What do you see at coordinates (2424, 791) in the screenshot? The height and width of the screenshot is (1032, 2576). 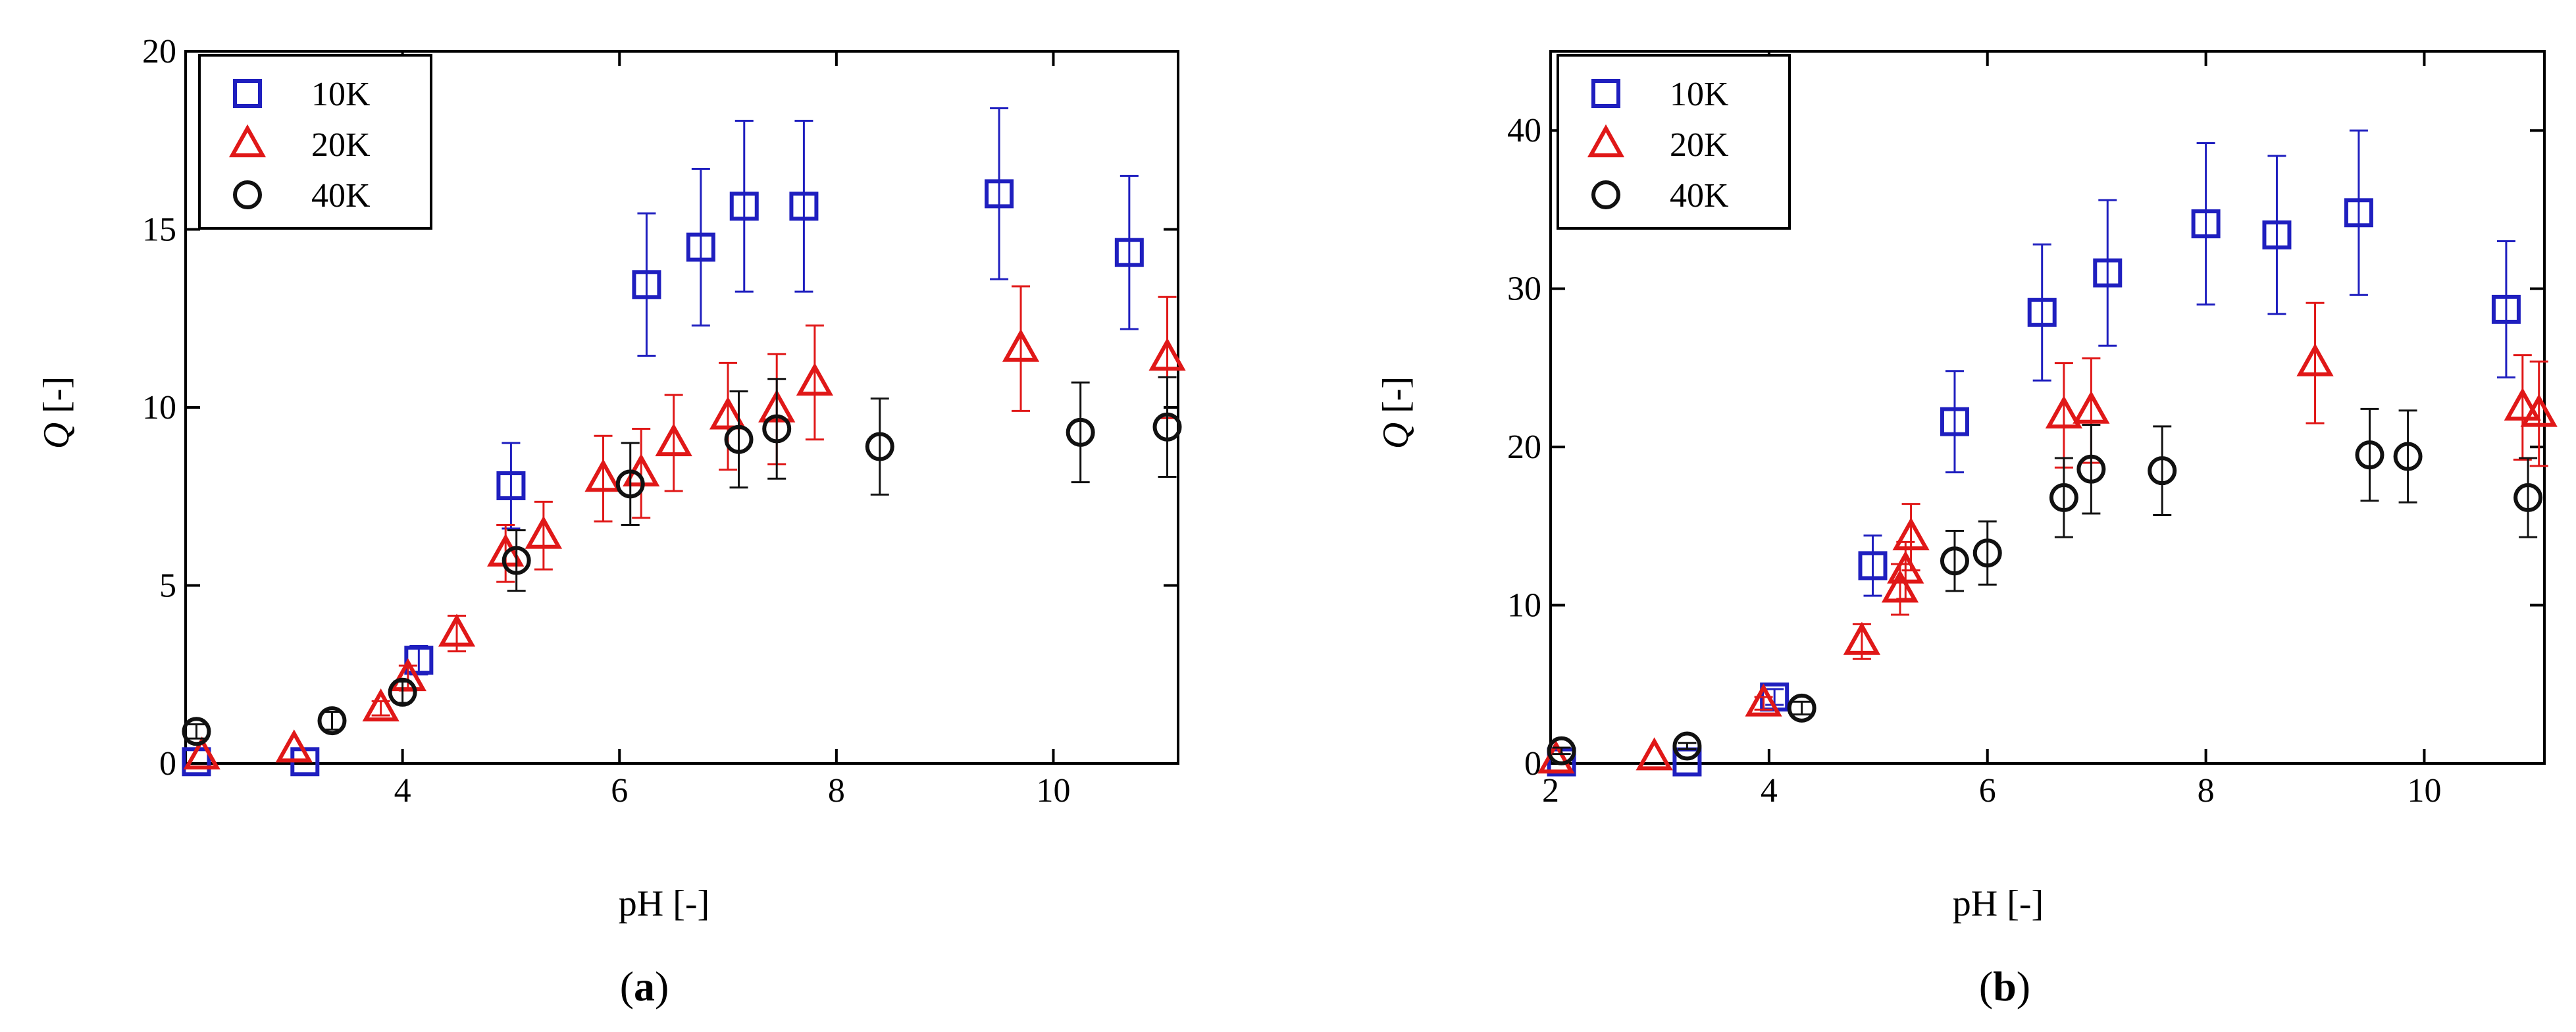 I see `x-tick-label-b: 10` at bounding box center [2424, 791].